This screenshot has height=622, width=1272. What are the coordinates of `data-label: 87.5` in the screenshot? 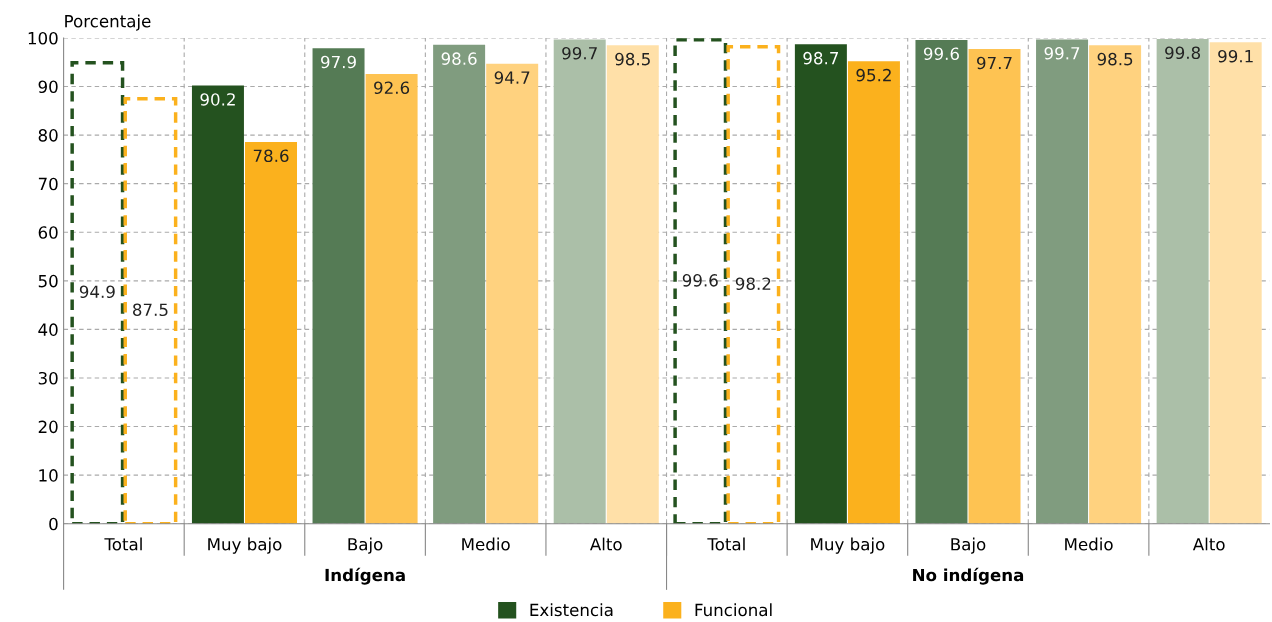 It's located at (150, 310).